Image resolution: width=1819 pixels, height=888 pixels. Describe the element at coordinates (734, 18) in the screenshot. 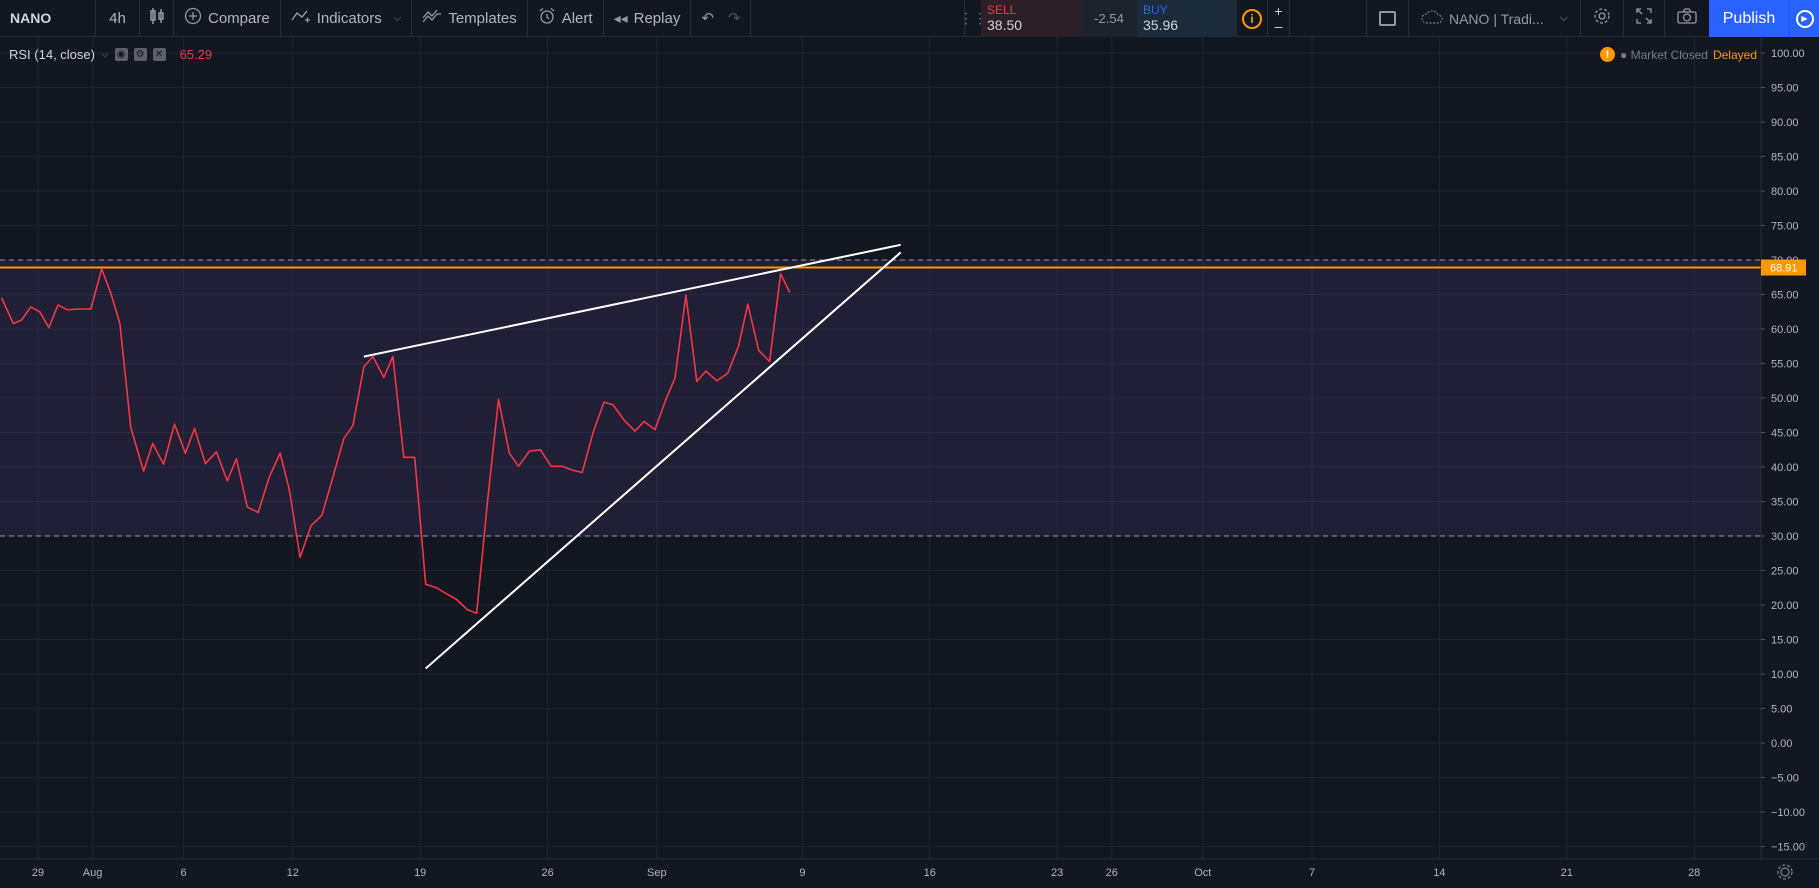

I see `redo-icon: ↷` at that location.